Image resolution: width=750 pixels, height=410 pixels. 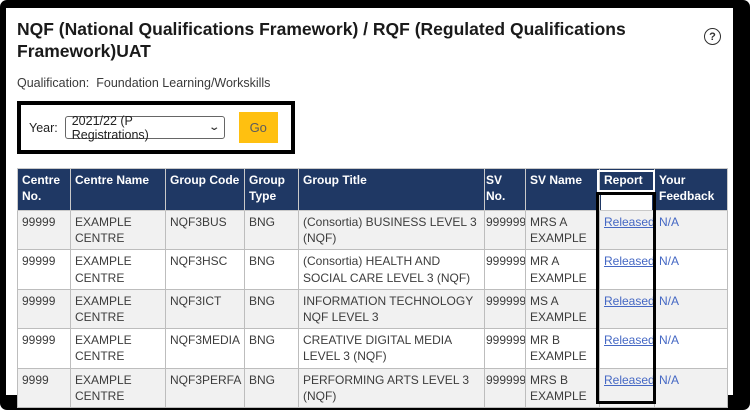 What do you see at coordinates (110, 127) in the screenshot?
I see `year-select-value: 2021/22 (P Registrations)` at bounding box center [110, 127].